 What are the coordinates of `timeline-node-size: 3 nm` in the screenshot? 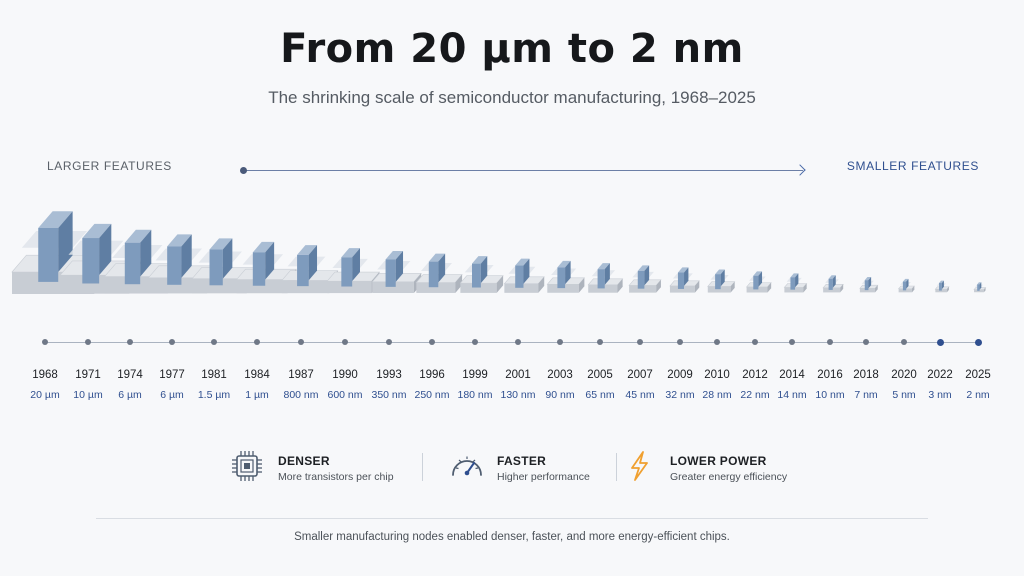 It's located at (940, 395).